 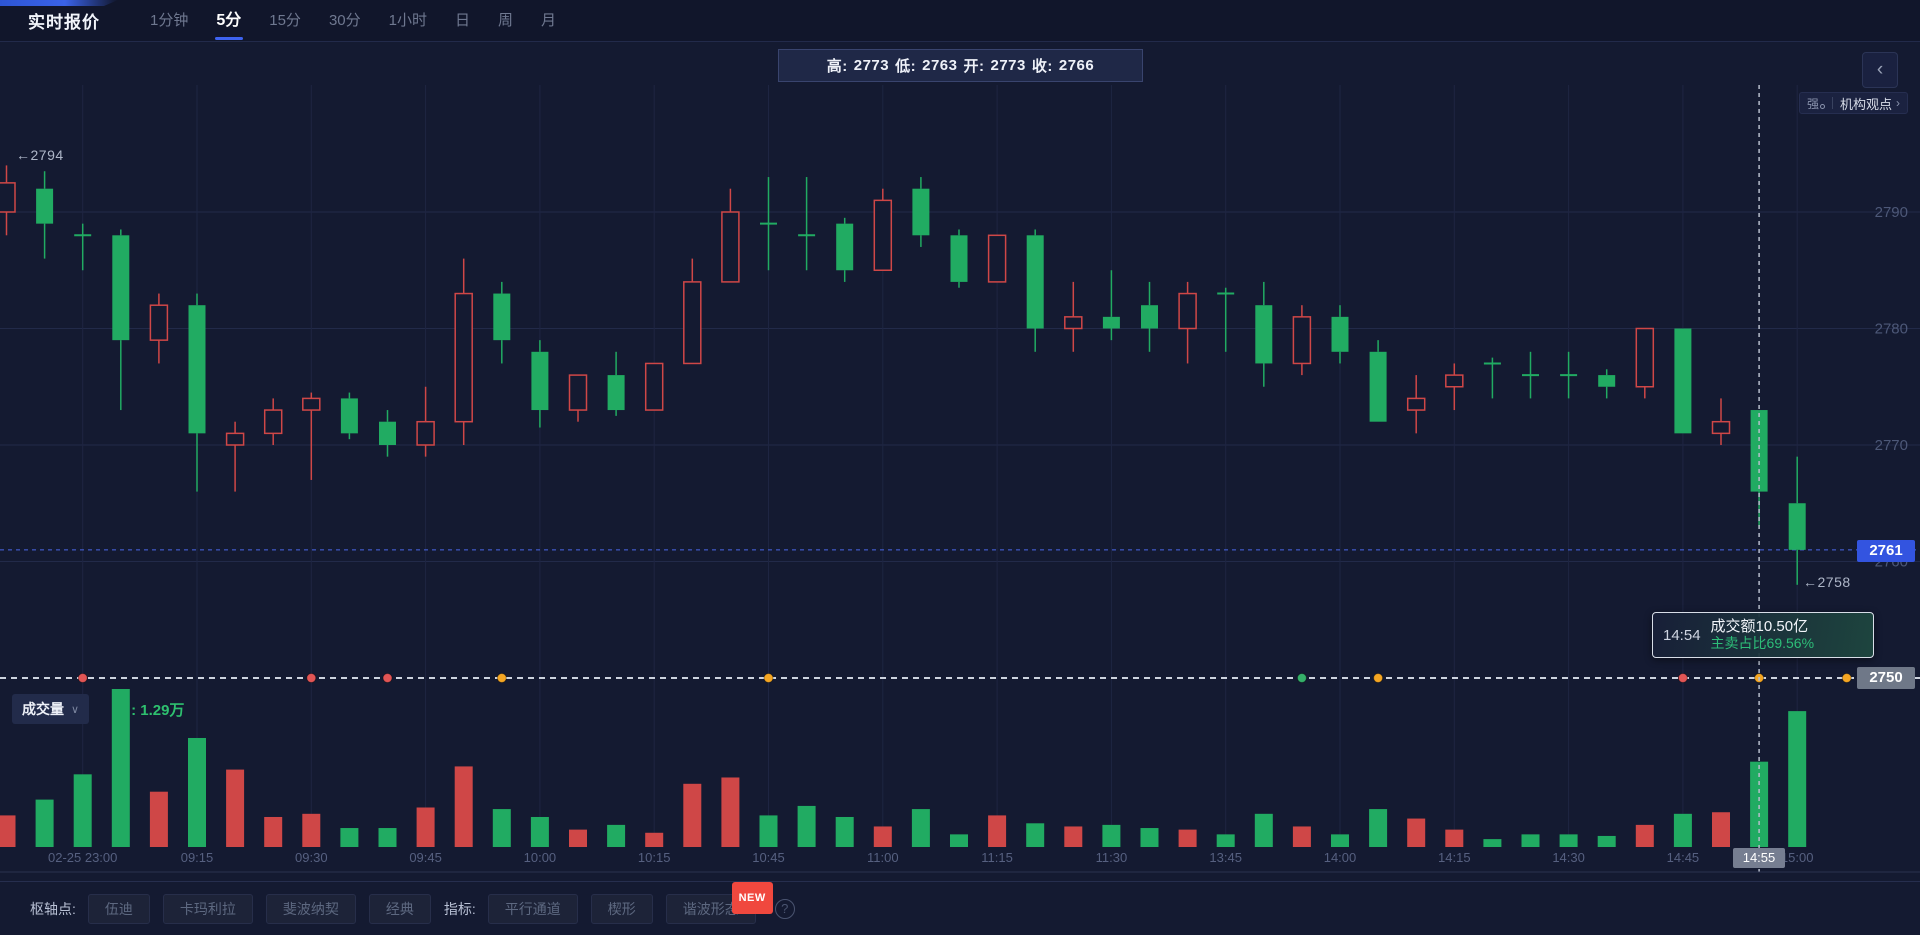 What do you see at coordinates (310, 908) in the screenshot?
I see `pivot-button-2: 斐波纳契` at bounding box center [310, 908].